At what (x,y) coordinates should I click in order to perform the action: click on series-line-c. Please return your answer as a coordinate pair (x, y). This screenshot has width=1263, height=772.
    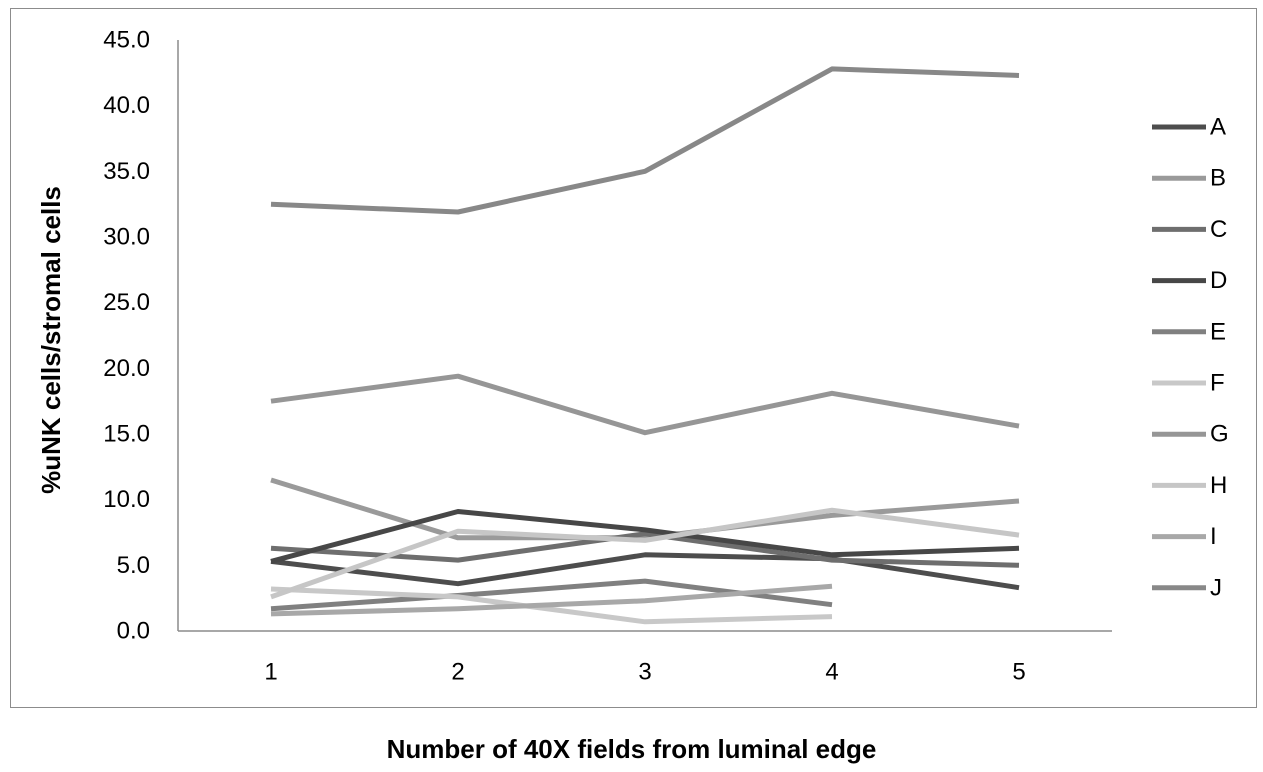
    Looking at the image, I should click on (645, 549).